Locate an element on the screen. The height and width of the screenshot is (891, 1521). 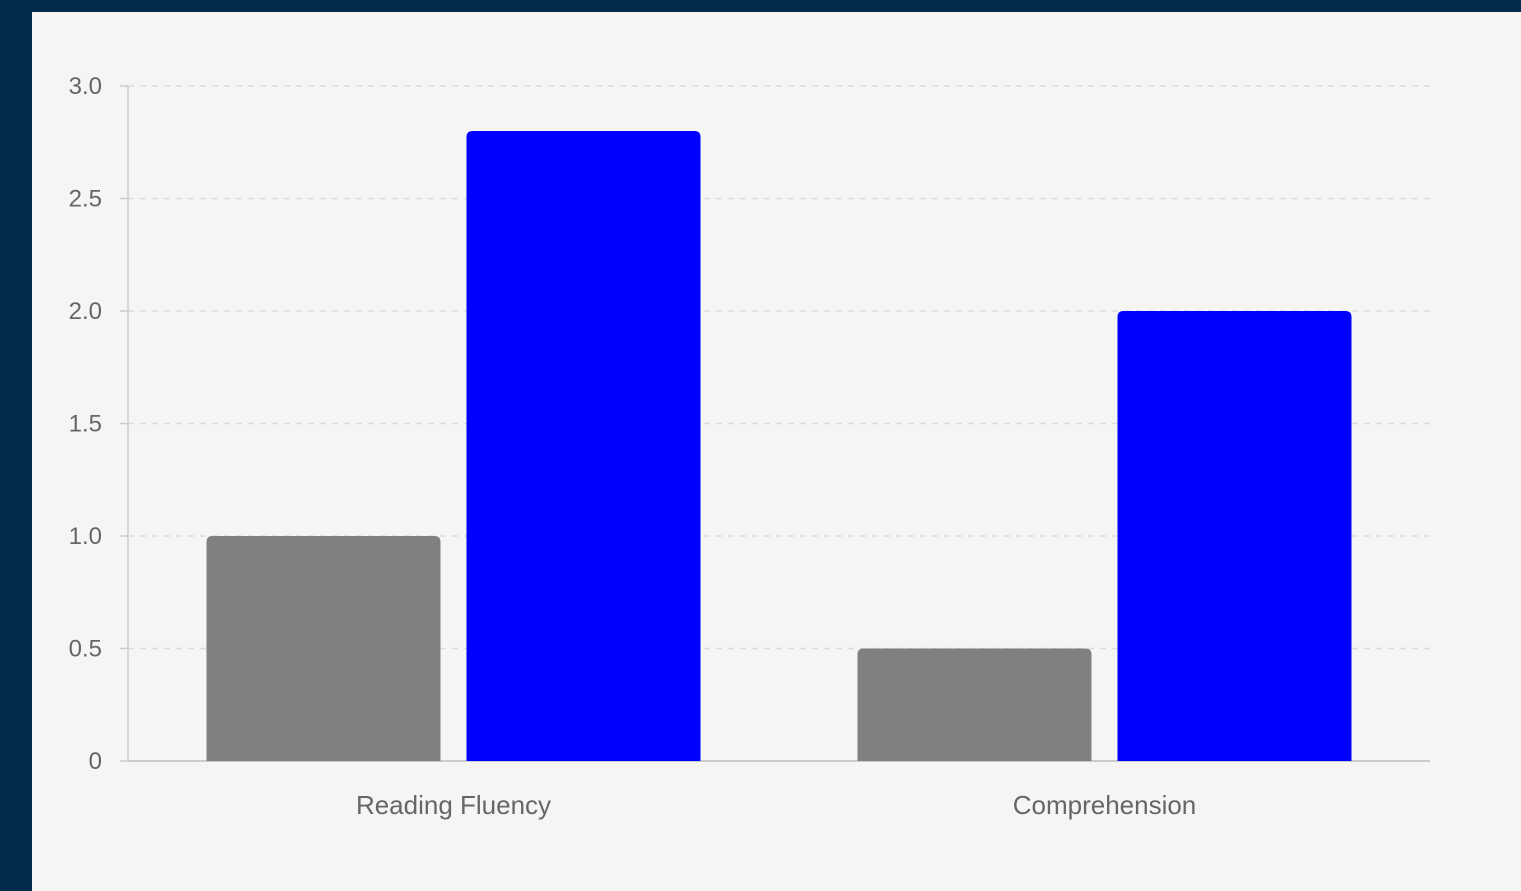
y-tick-label: 1.5 is located at coordinates (85, 424).